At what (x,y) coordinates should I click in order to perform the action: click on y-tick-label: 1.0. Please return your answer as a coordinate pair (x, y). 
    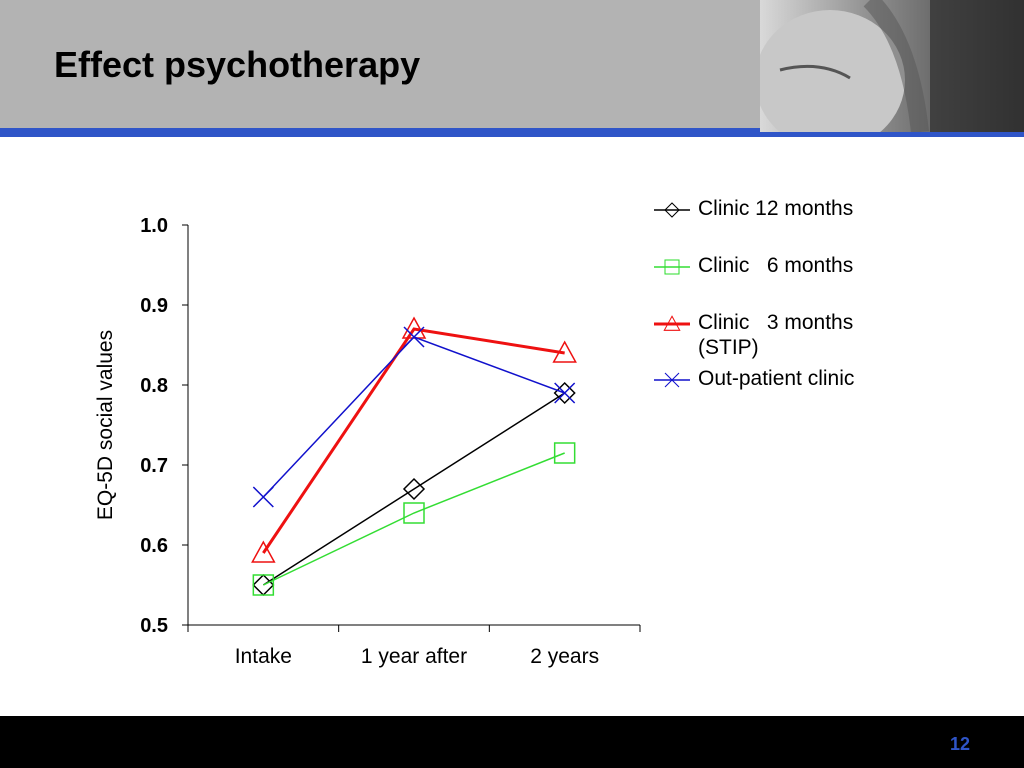
    Looking at the image, I should click on (154, 226).